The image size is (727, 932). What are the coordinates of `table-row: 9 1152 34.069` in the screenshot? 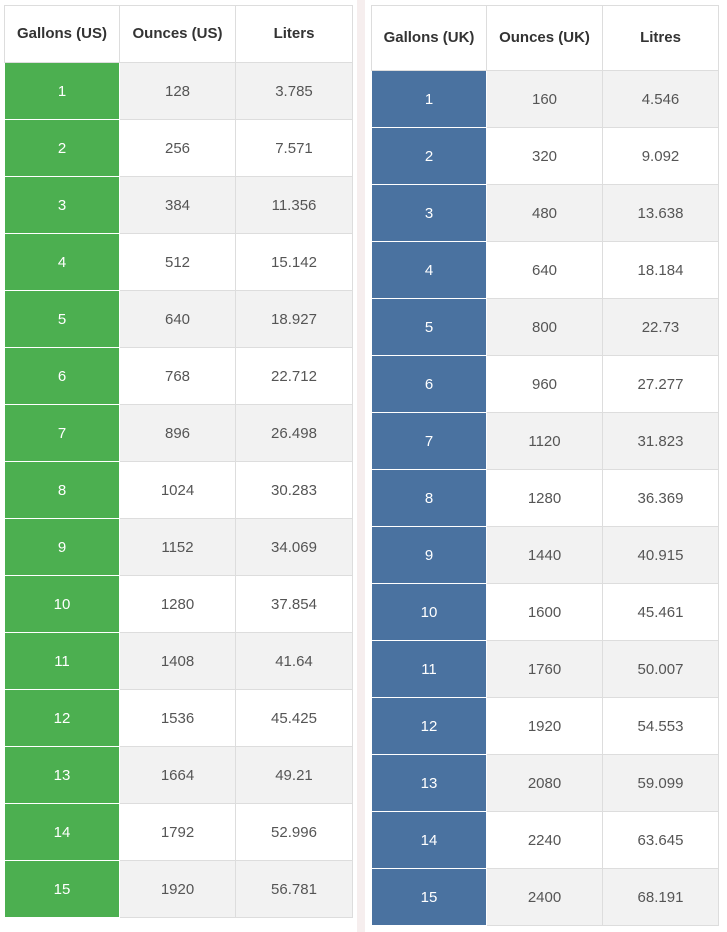 It's located at (178, 547).